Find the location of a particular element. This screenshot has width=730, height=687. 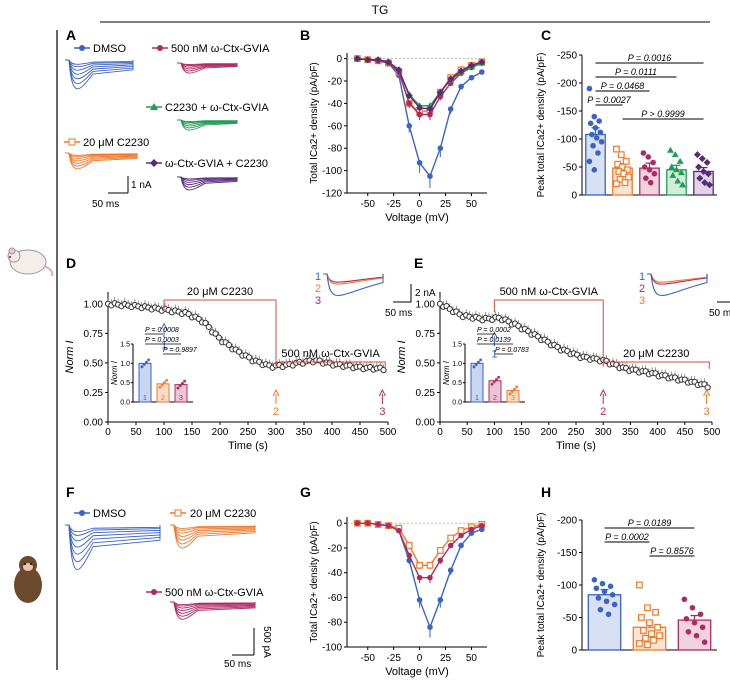

scale-bar-f-x: 50 ms is located at coordinates (237, 664).